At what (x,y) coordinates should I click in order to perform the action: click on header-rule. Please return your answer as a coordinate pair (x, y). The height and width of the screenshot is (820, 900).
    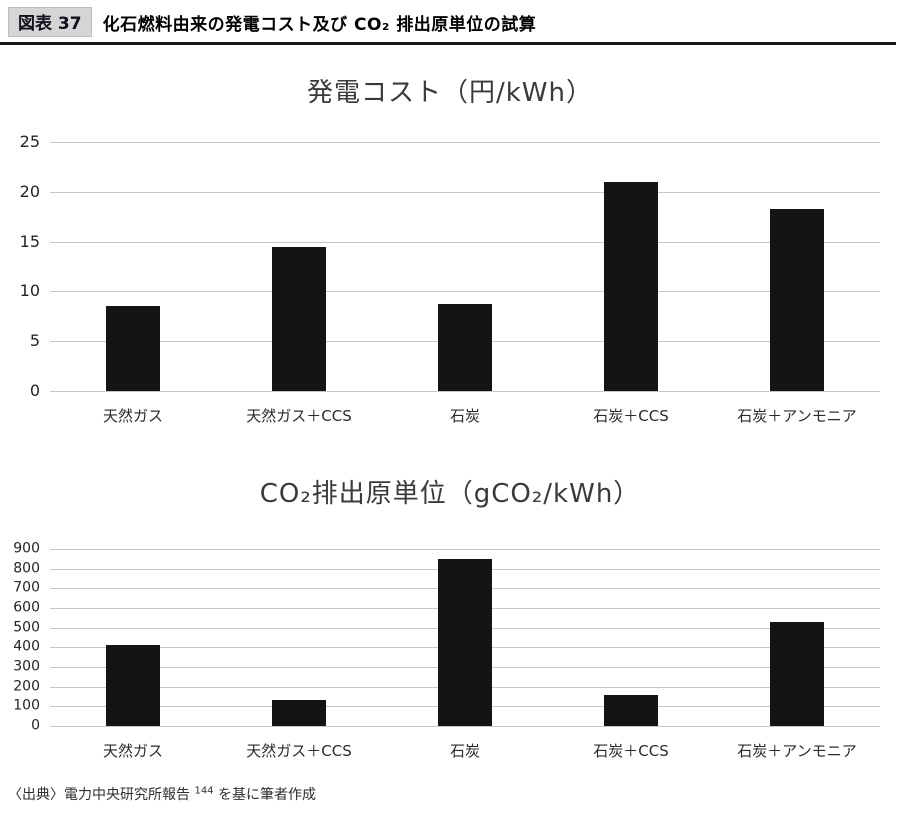
    Looking at the image, I should click on (448, 43).